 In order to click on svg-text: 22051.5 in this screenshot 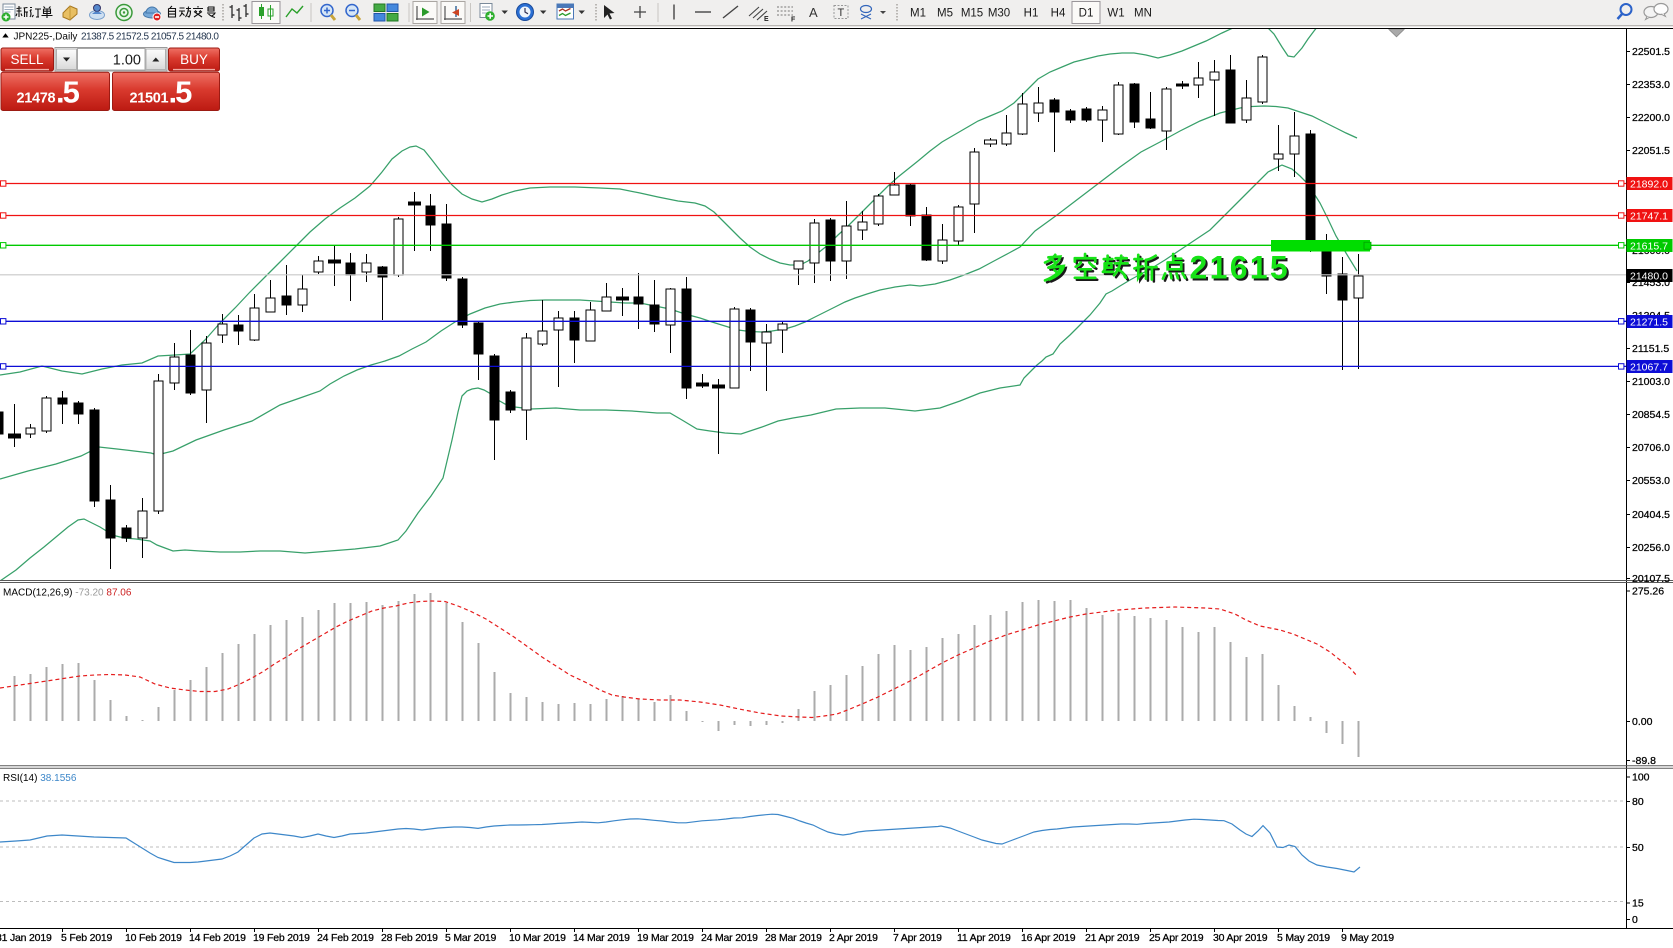, I will do `click(1651, 151)`.